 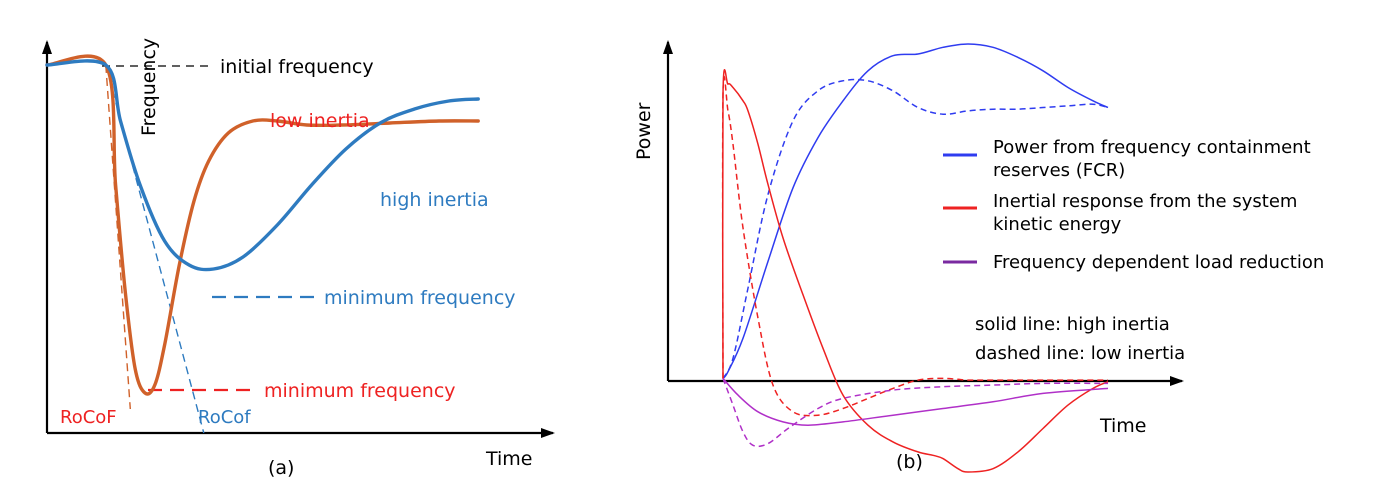 I want to click on annotation-high-inertia: high inertia, so click(x=434, y=200).